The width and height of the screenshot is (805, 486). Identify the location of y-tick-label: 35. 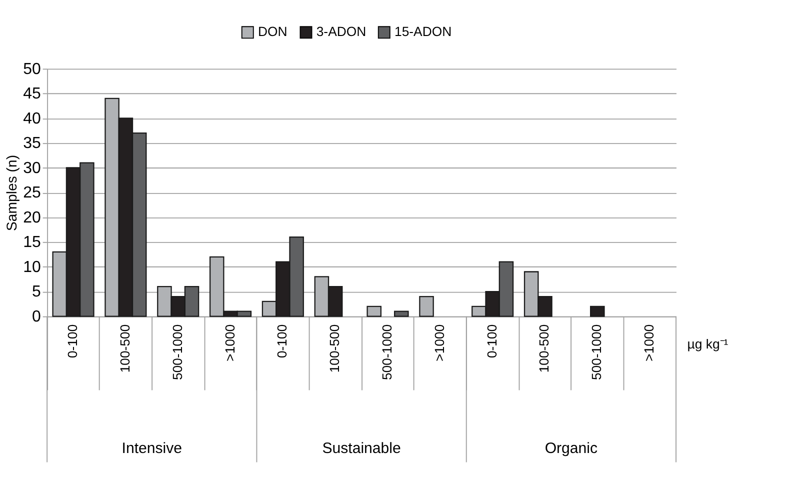
(32, 143).